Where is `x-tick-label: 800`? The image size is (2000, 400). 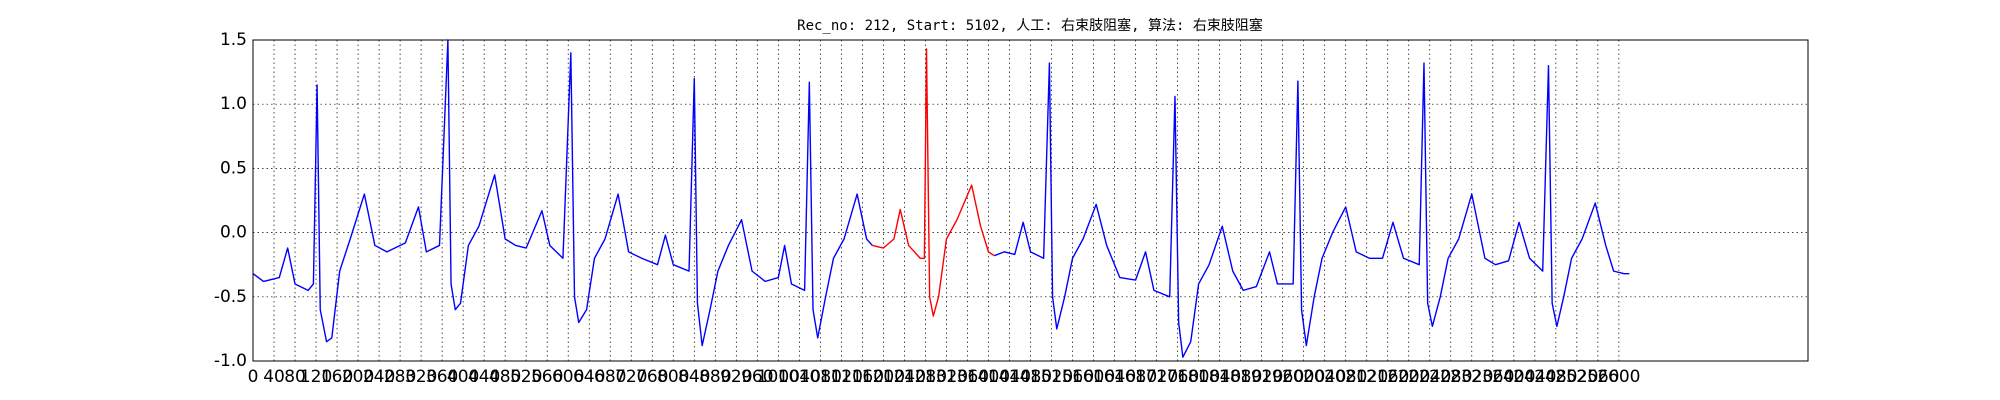
x-tick-label: 800 is located at coordinates (673, 377).